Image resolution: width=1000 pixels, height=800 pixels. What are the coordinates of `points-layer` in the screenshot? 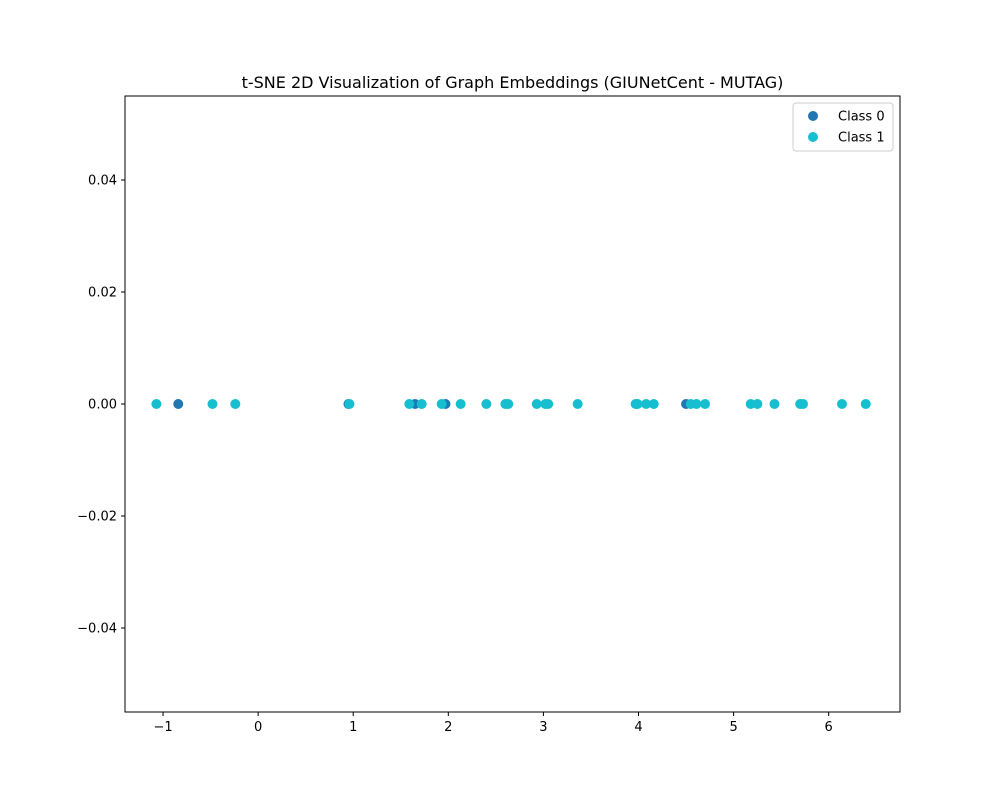 It's located at (511, 404).